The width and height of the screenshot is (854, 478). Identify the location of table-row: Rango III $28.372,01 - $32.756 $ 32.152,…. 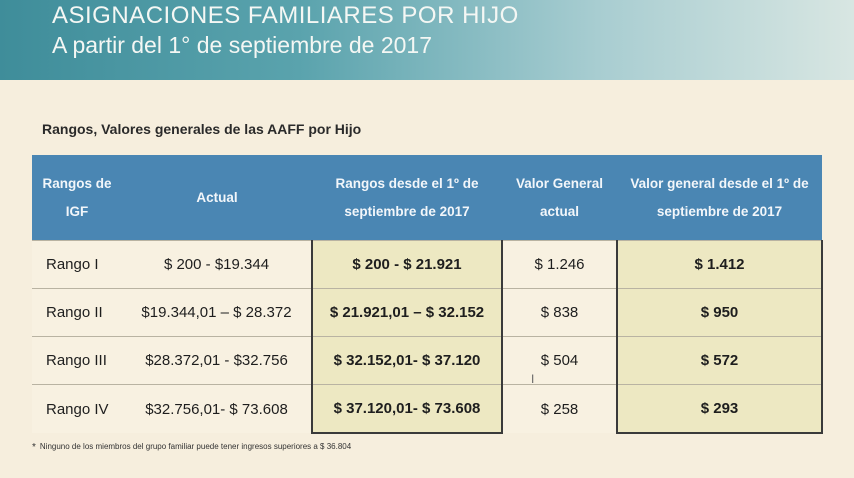
(427, 360).